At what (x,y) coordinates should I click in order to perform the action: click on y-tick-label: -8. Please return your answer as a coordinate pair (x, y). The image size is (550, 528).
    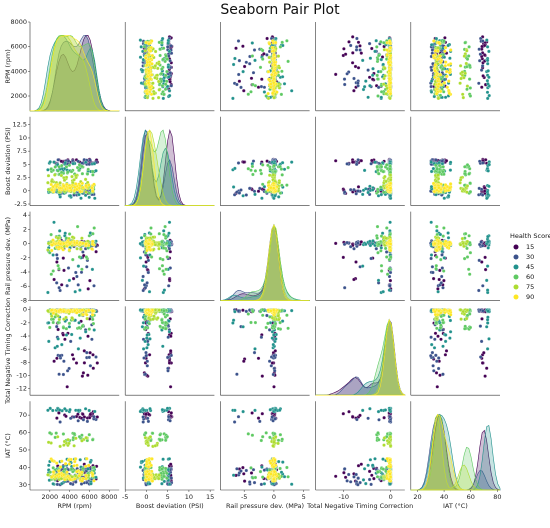
    Looking at the image, I should click on (24, 300).